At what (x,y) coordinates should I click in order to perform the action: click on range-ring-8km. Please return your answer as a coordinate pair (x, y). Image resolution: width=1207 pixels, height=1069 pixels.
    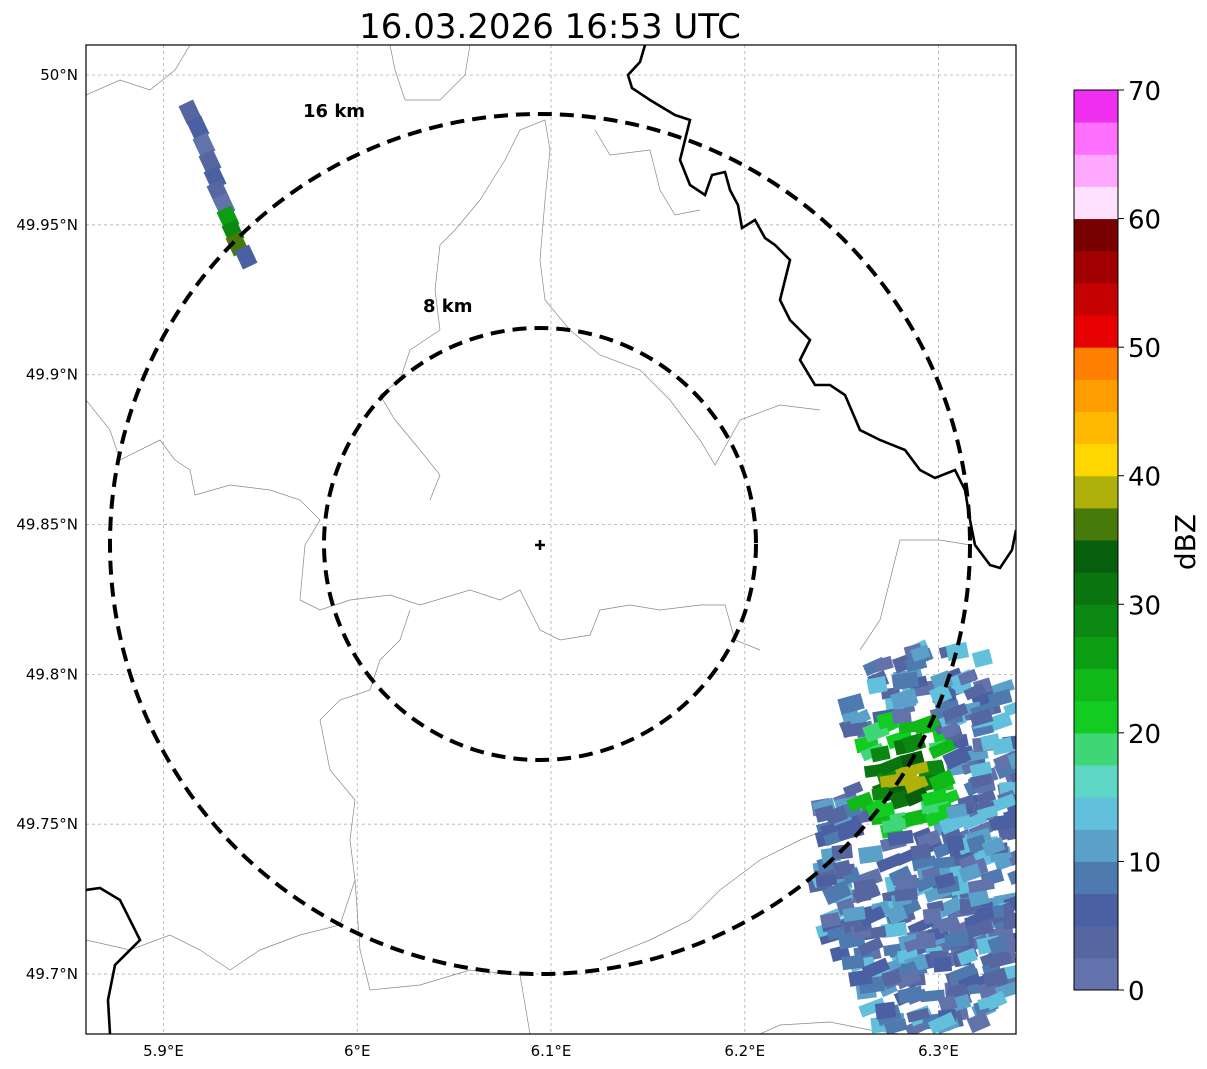
    Looking at the image, I should click on (540, 544).